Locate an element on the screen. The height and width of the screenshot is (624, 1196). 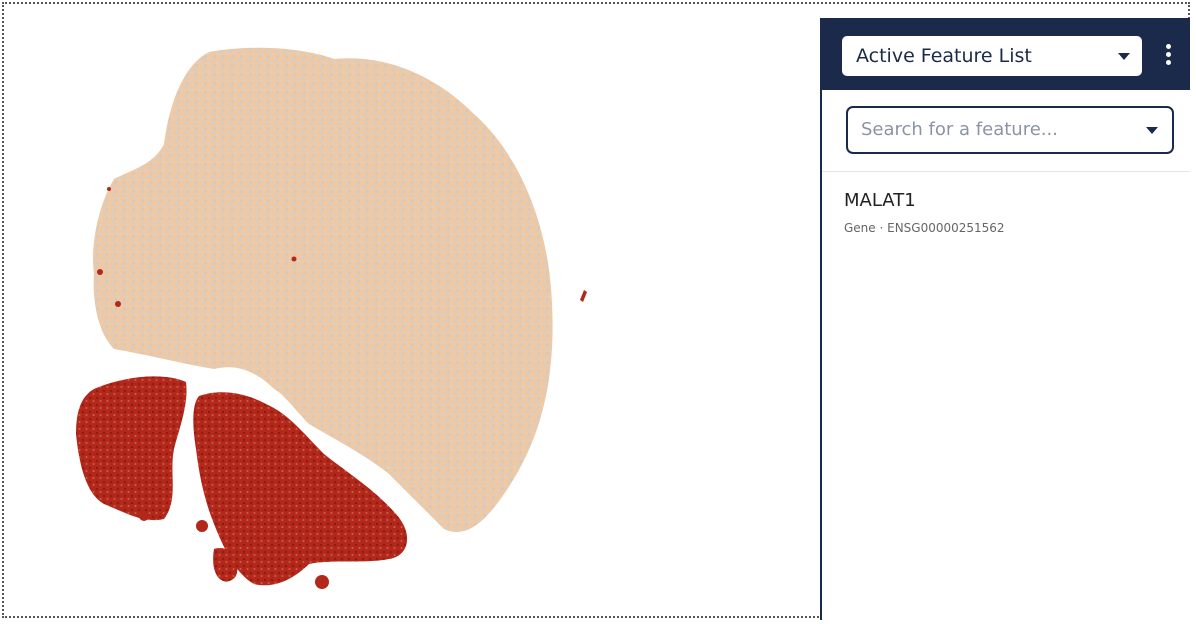
search-caret is located at coordinates (1152, 130).